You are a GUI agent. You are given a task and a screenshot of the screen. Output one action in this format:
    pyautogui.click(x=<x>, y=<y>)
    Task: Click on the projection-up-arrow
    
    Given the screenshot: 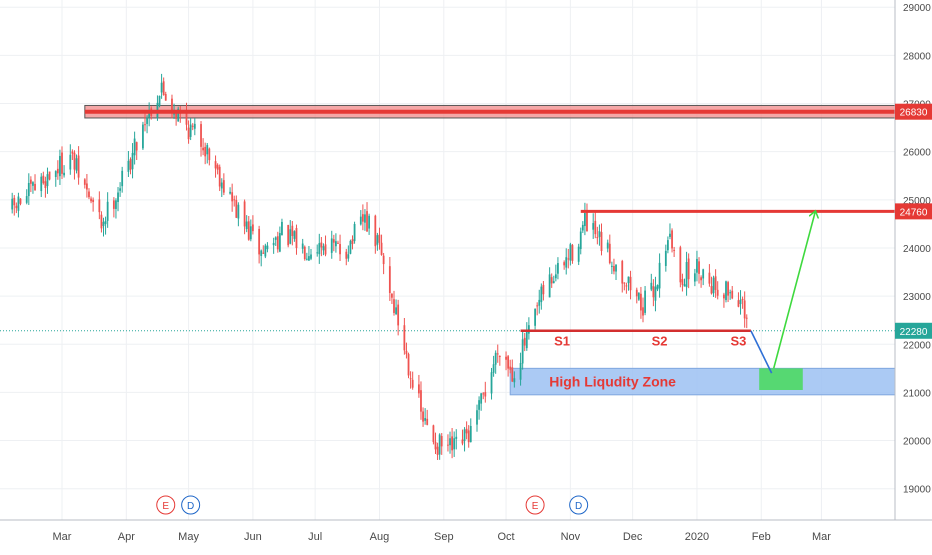 What is the action you would take?
    pyautogui.click(x=794, y=290)
    